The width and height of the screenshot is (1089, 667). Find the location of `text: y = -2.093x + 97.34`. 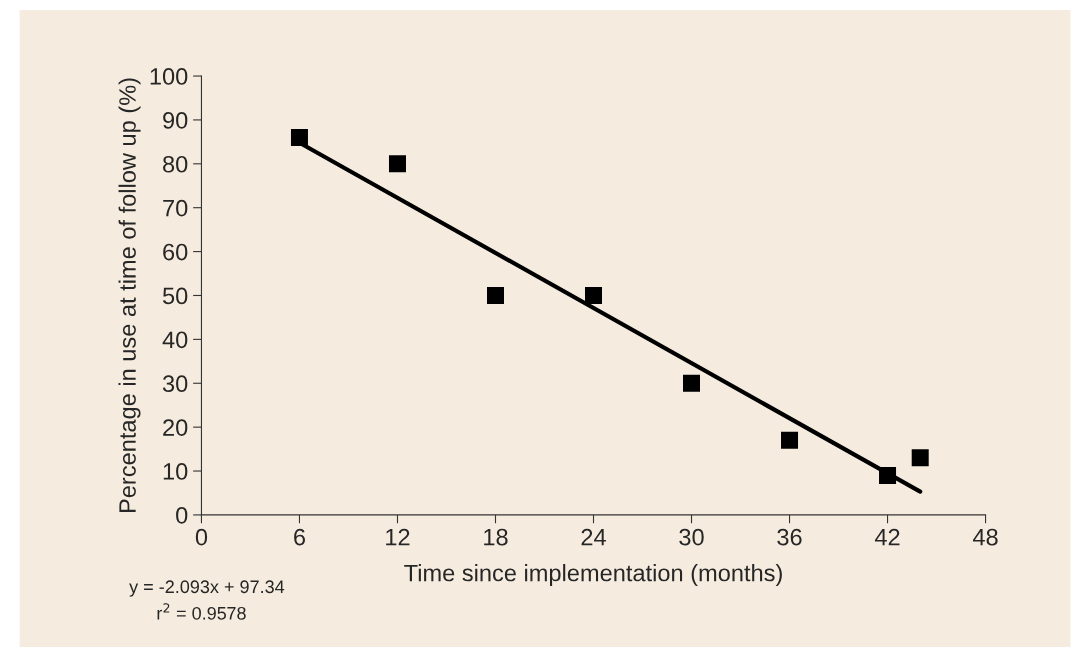

text: y = -2.093x + 97.34 is located at coordinates (207, 588).